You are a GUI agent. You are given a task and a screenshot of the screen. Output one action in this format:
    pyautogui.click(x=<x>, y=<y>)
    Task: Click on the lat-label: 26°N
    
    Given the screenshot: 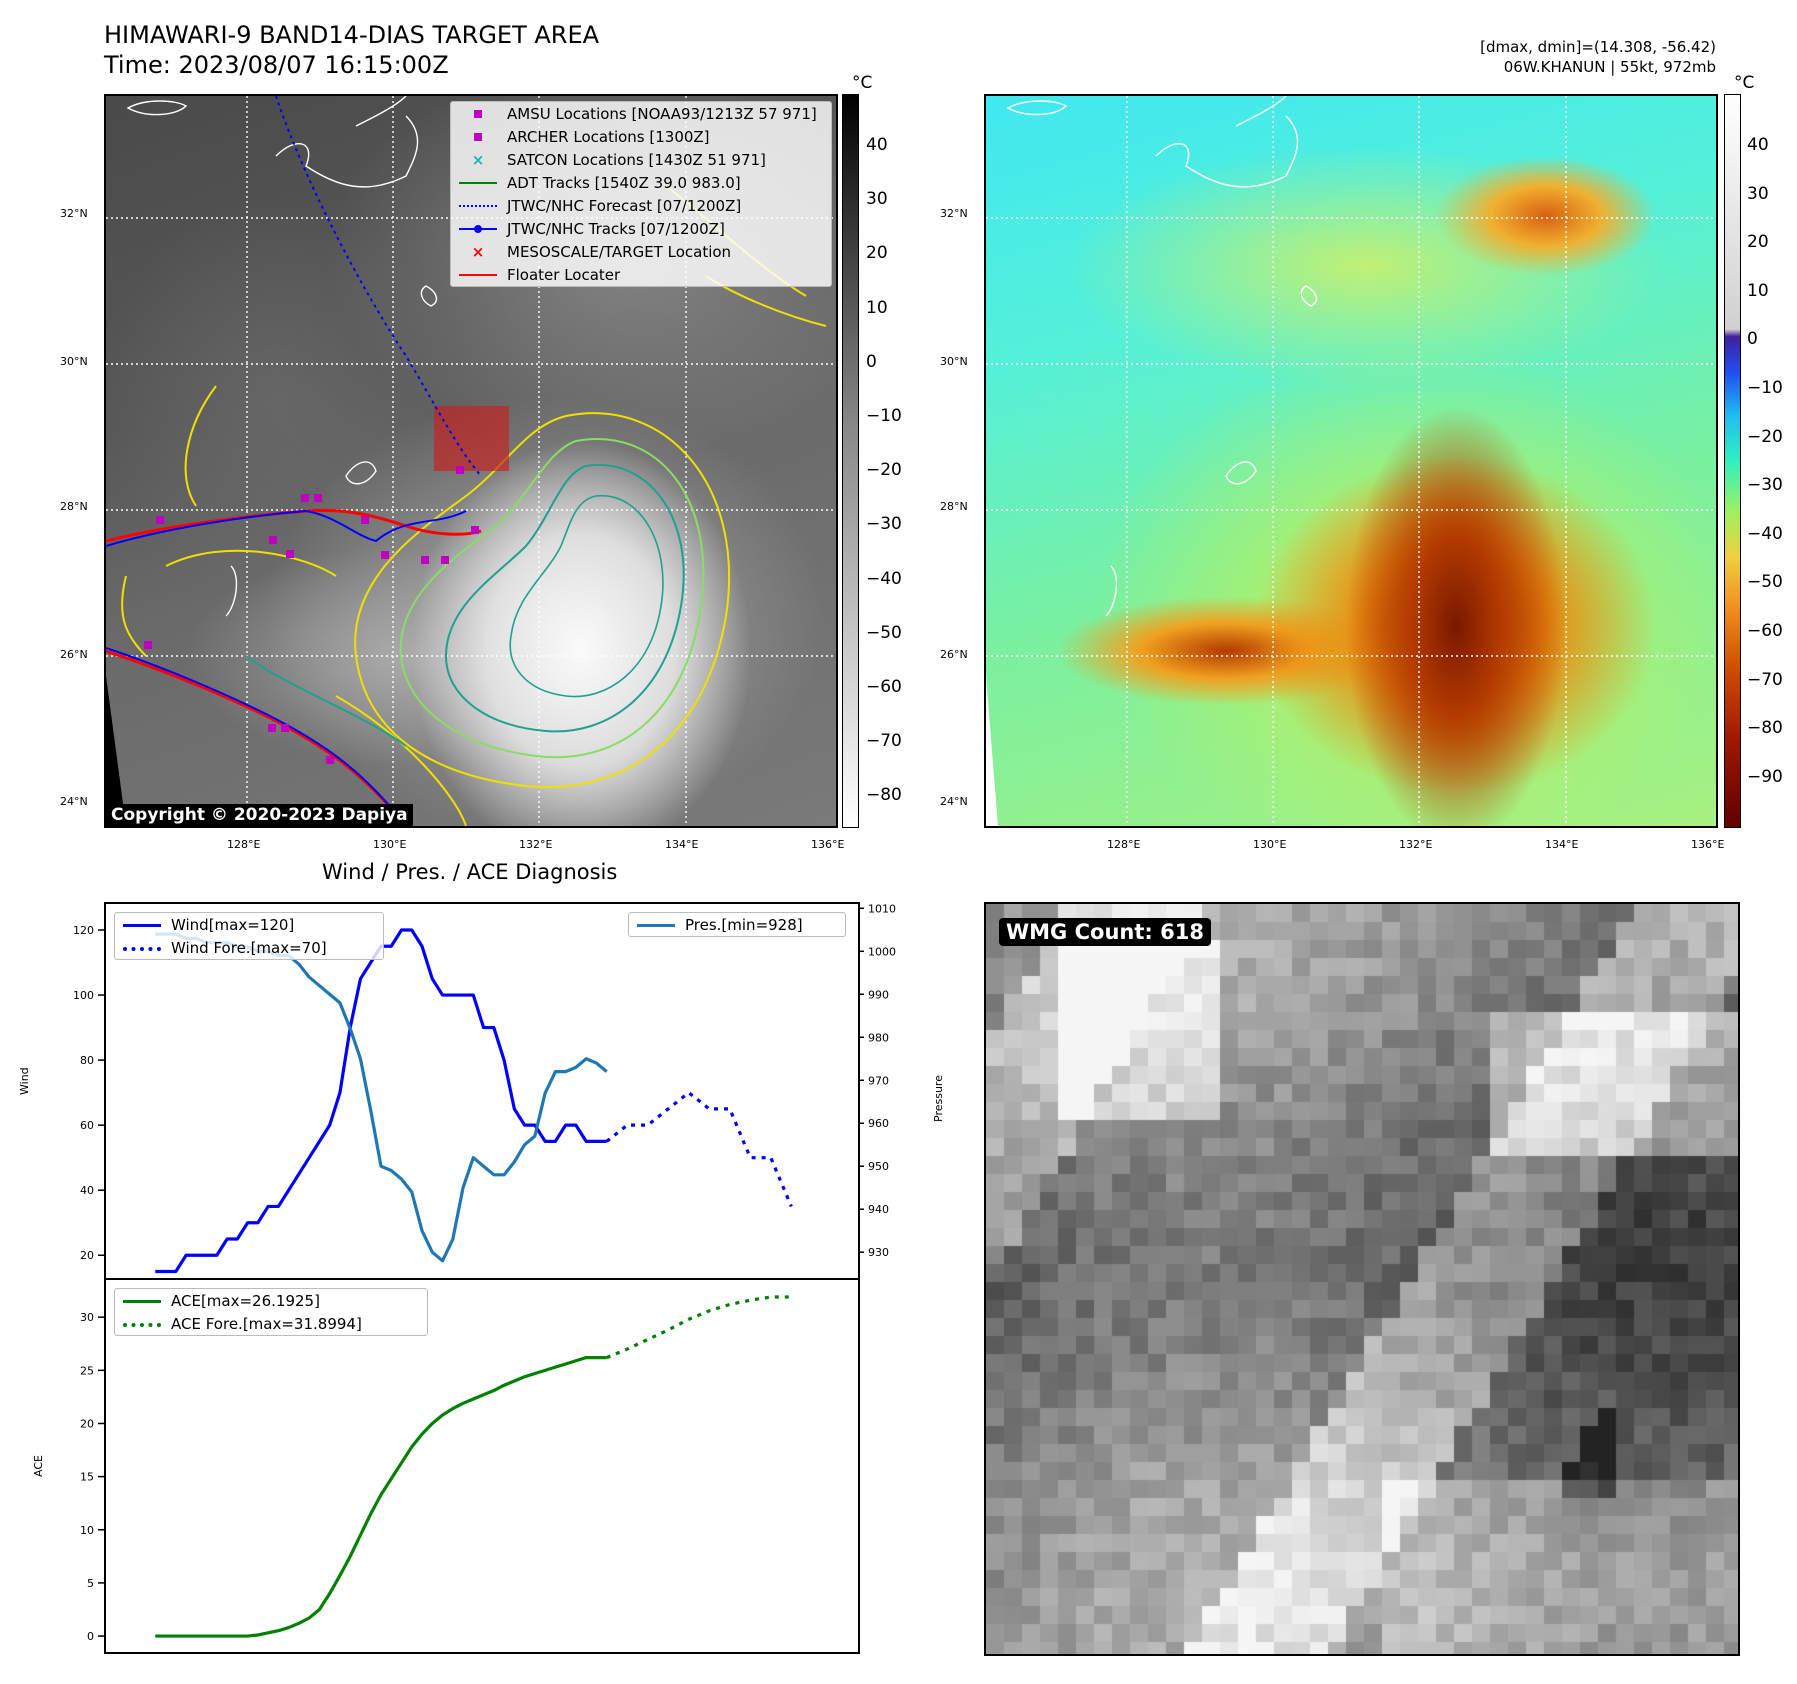 What is the action you would take?
    pyautogui.click(x=74, y=654)
    